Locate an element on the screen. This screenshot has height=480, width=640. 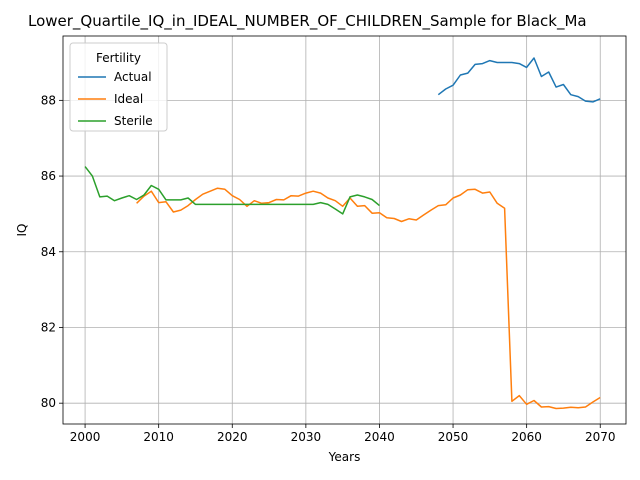
legend: Fertility Actual Ideal Sterile is located at coordinates (118, 87).